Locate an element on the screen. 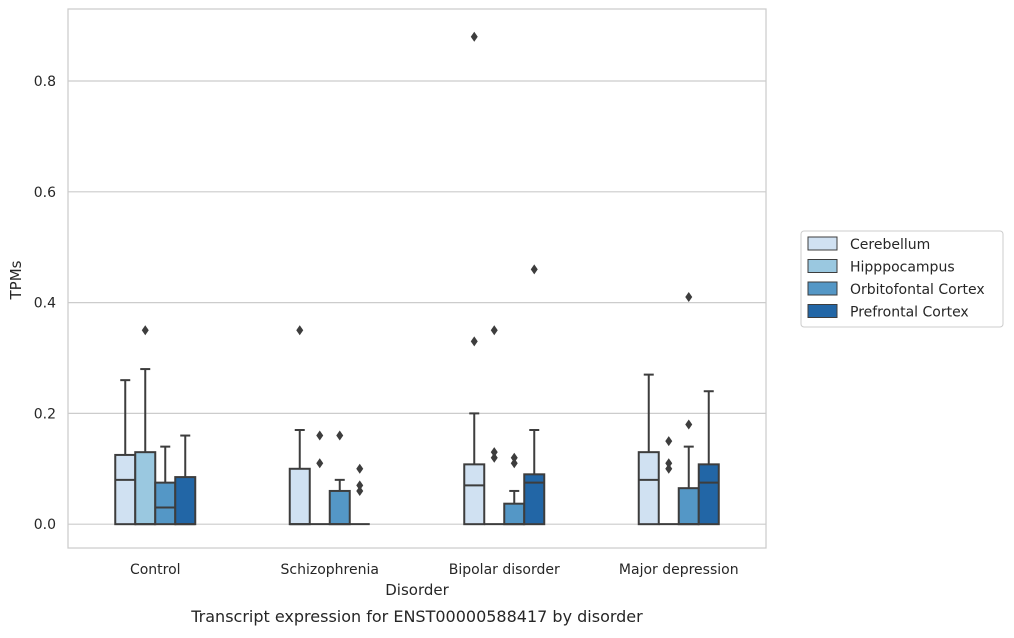 The height and width of the screenshot is (638, 1014). legend-label: Prefrontal Cortex is located at coordinates (909, 313).